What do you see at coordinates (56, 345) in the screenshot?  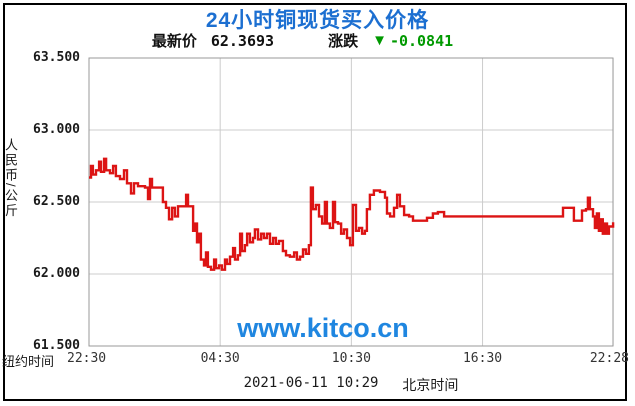 I see `y-tick-label: 61.500` at bounding box center [56, 345].